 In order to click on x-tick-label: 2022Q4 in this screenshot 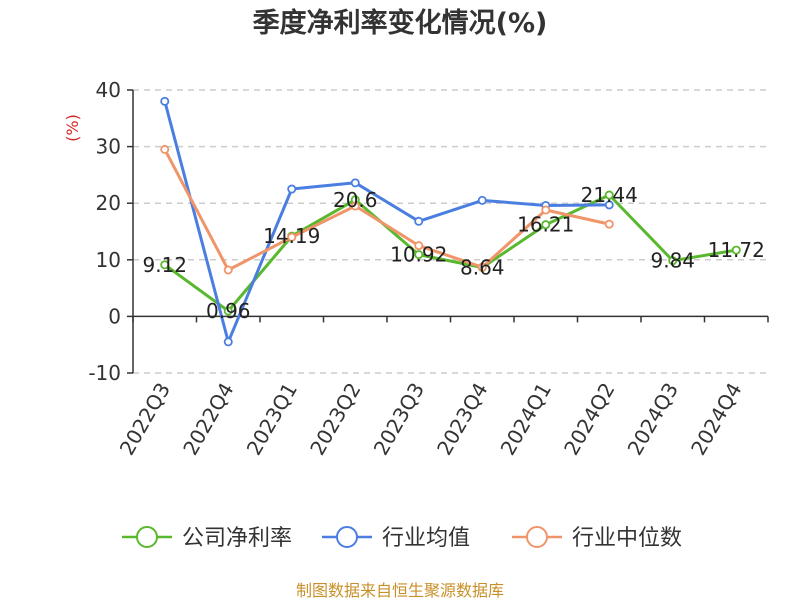, I will do `click(208, 419)`.